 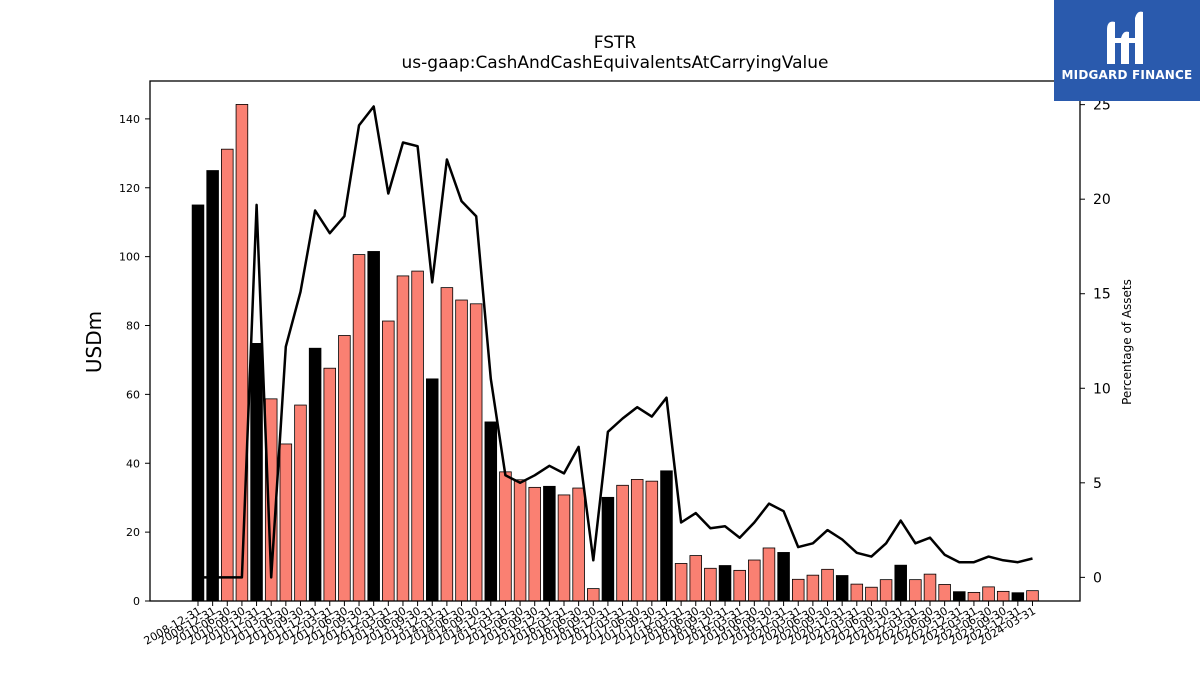 I want to click on y2-tick-label: 0, so click(x=1097, y=578).